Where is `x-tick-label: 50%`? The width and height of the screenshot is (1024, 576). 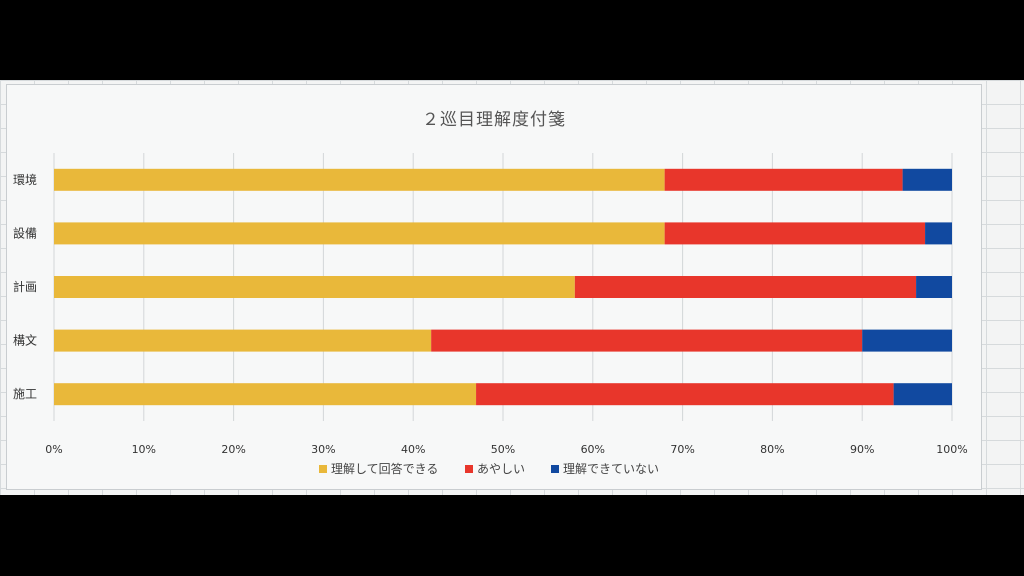
x-tick-label: 50% is located at coordinates (503, 449).